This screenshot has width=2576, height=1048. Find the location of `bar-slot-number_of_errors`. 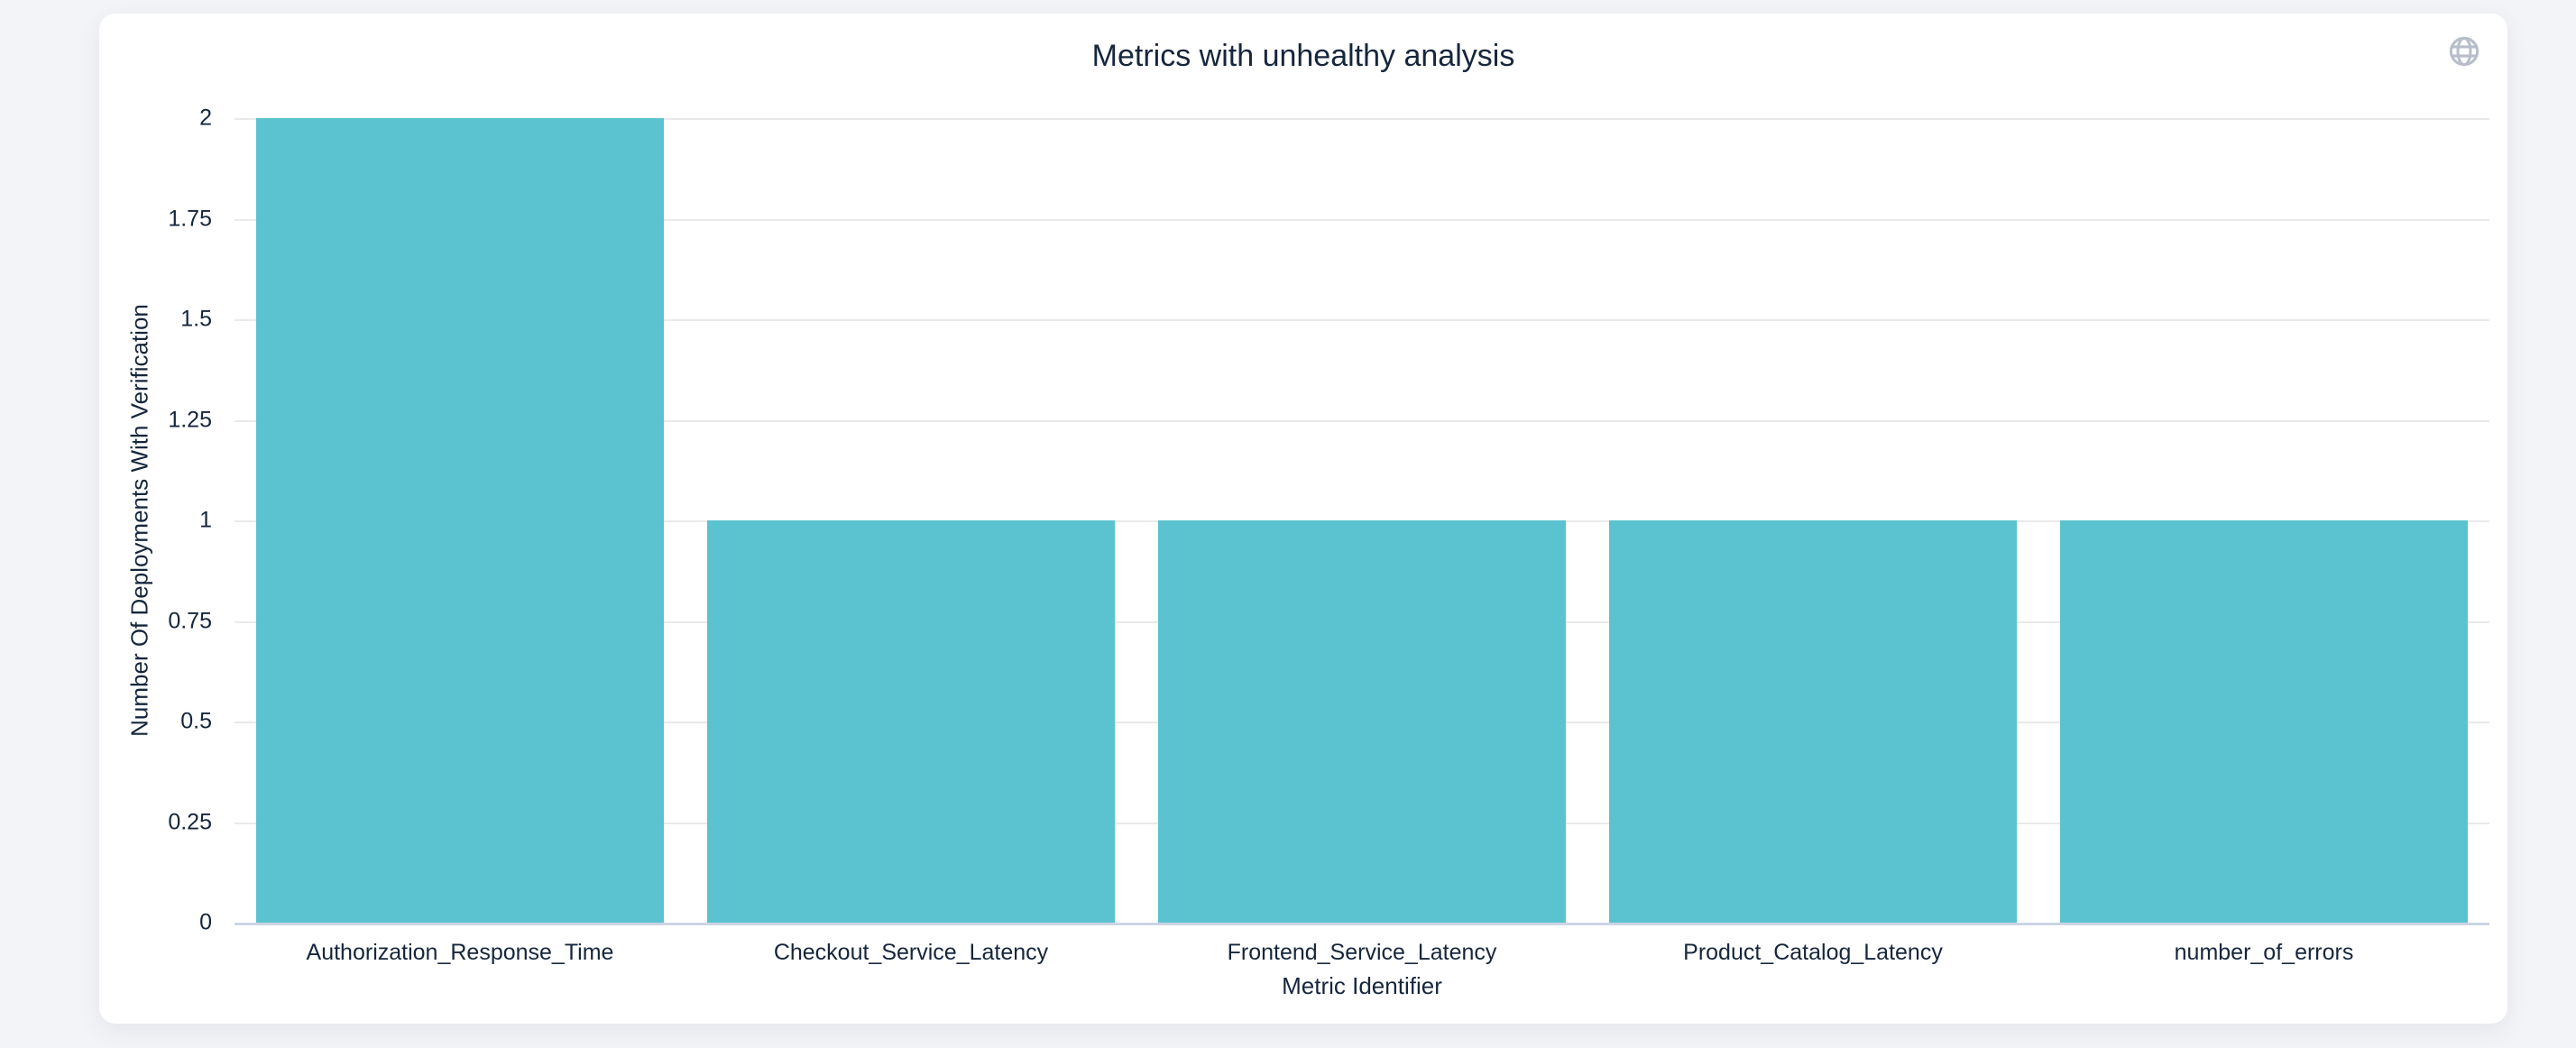

bar-slot-number_of_errors is located at coordinates (2264, 520).